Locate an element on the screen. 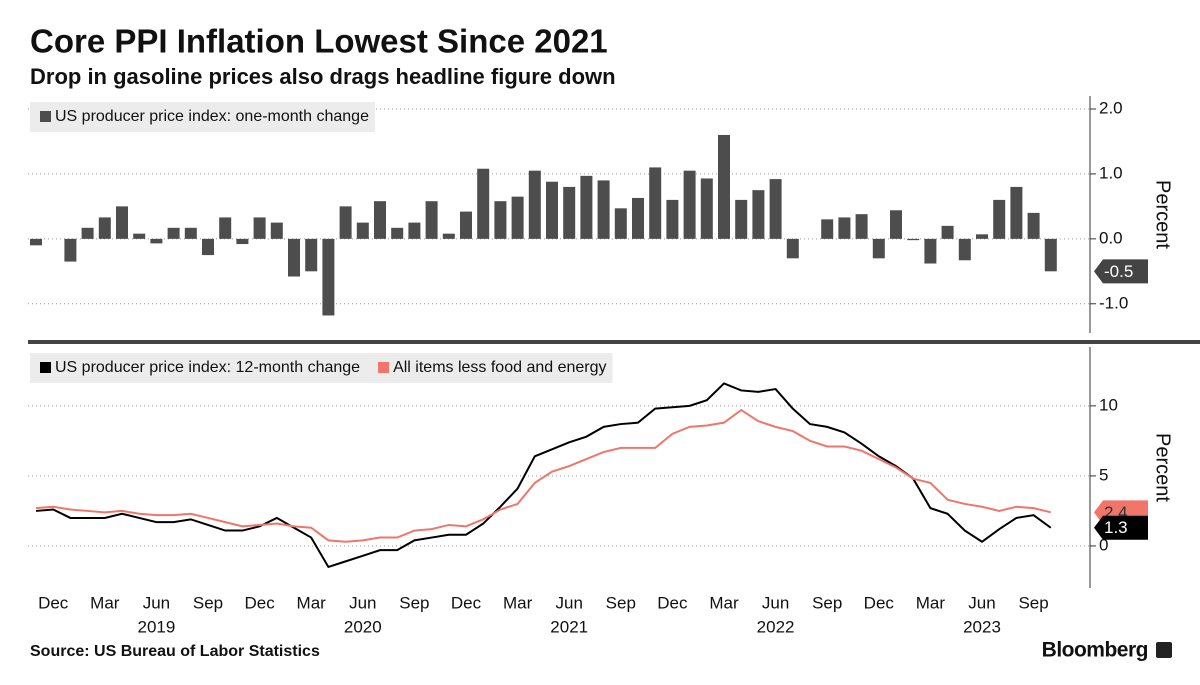 Image resolution: width=1200 pixels, height=685 pixels. x-year-label: 2023 is located at coordinates (982, 626).